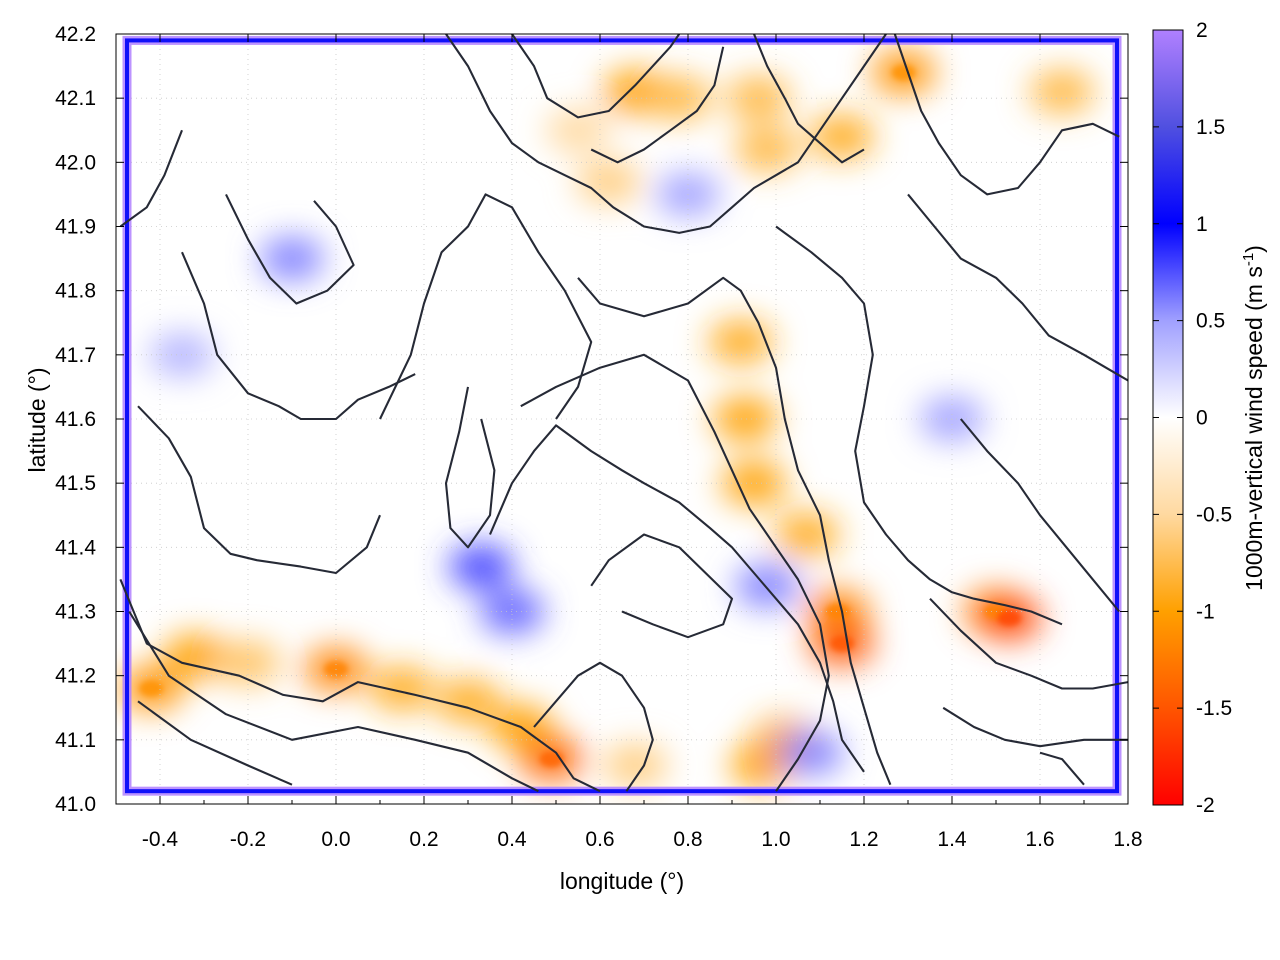  I want to click on y-tick-label: 41.5, so click(75, 483).